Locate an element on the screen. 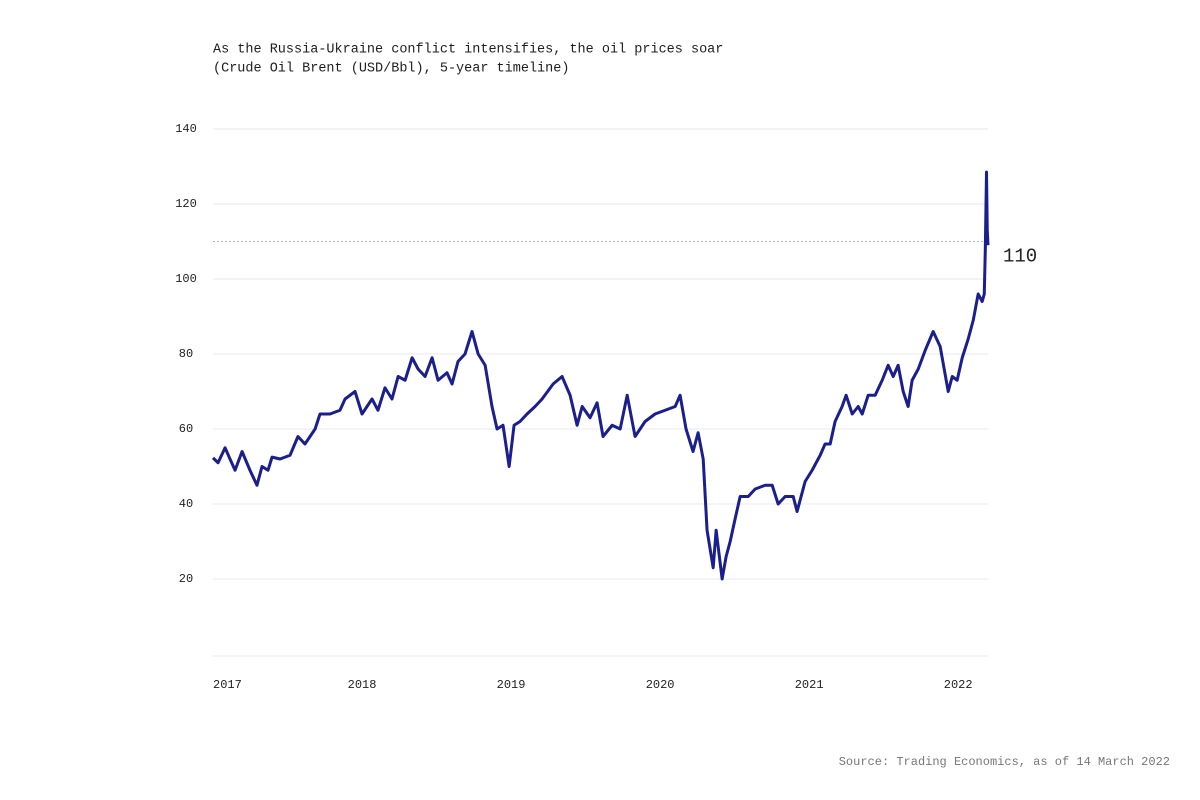 This screenshot has height=800, width=1200. y-tick-label: 20 is located at coordinates (186, 579).